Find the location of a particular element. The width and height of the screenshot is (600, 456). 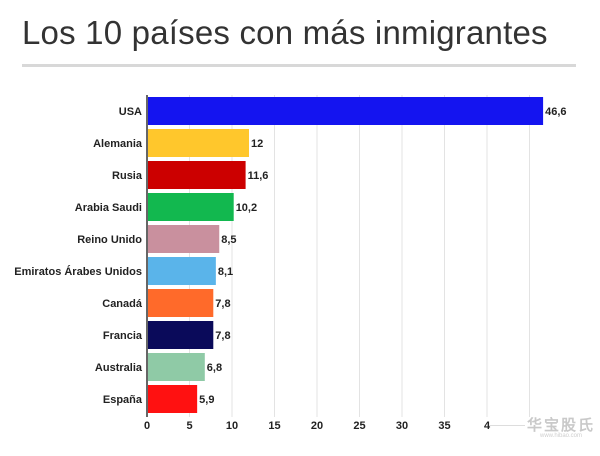

value-label: 6,8 is located at coordinates (214, 368).